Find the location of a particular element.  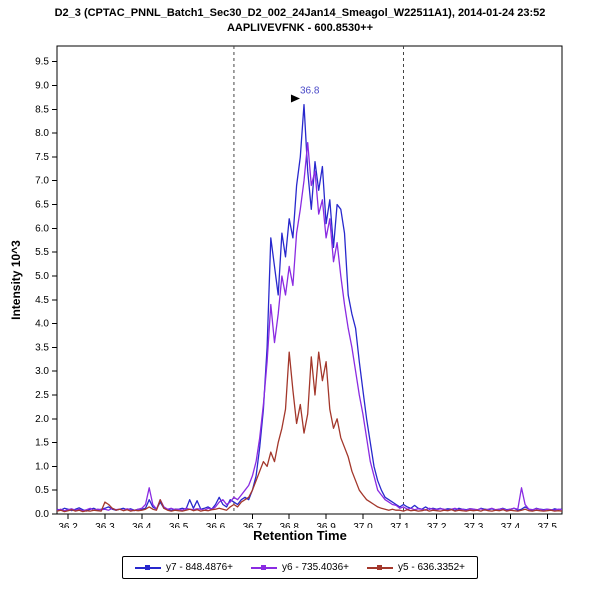

svg-text: 7.5 is located at coordinates (42, 157).